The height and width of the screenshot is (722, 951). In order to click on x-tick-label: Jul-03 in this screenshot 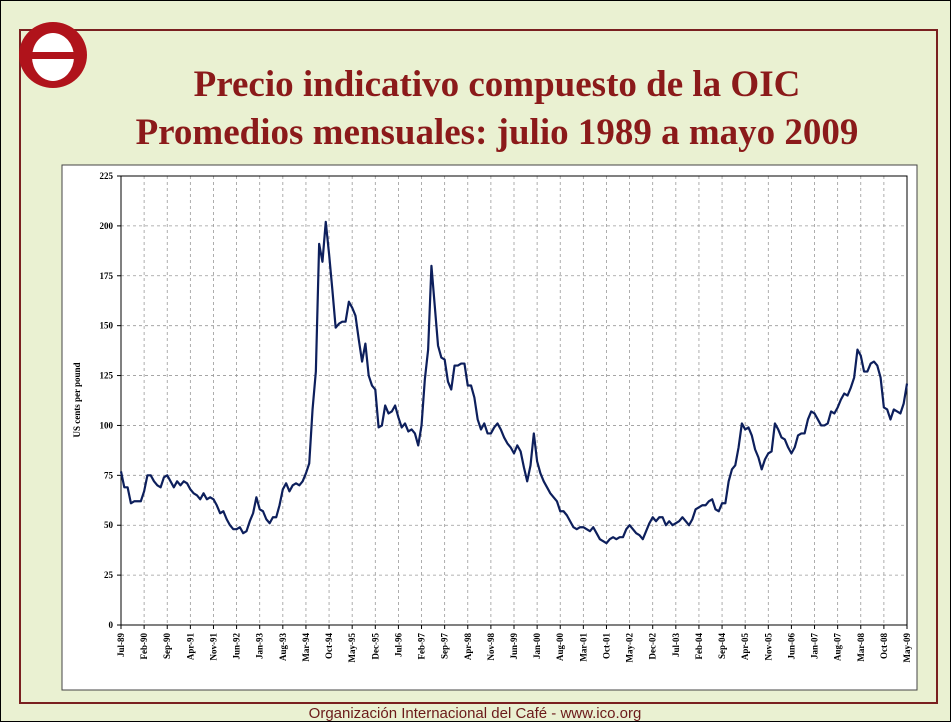, I will do `click(676, 645)`.